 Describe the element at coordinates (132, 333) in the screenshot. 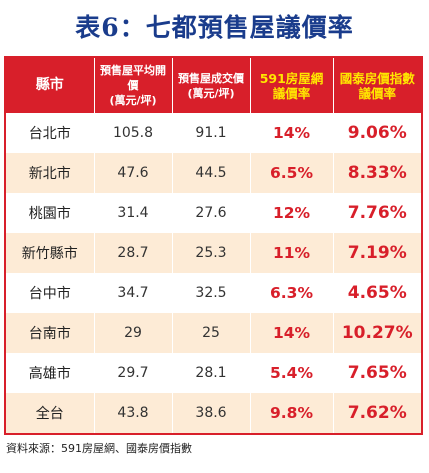

I see `cell-avg-price: 29` at that location.